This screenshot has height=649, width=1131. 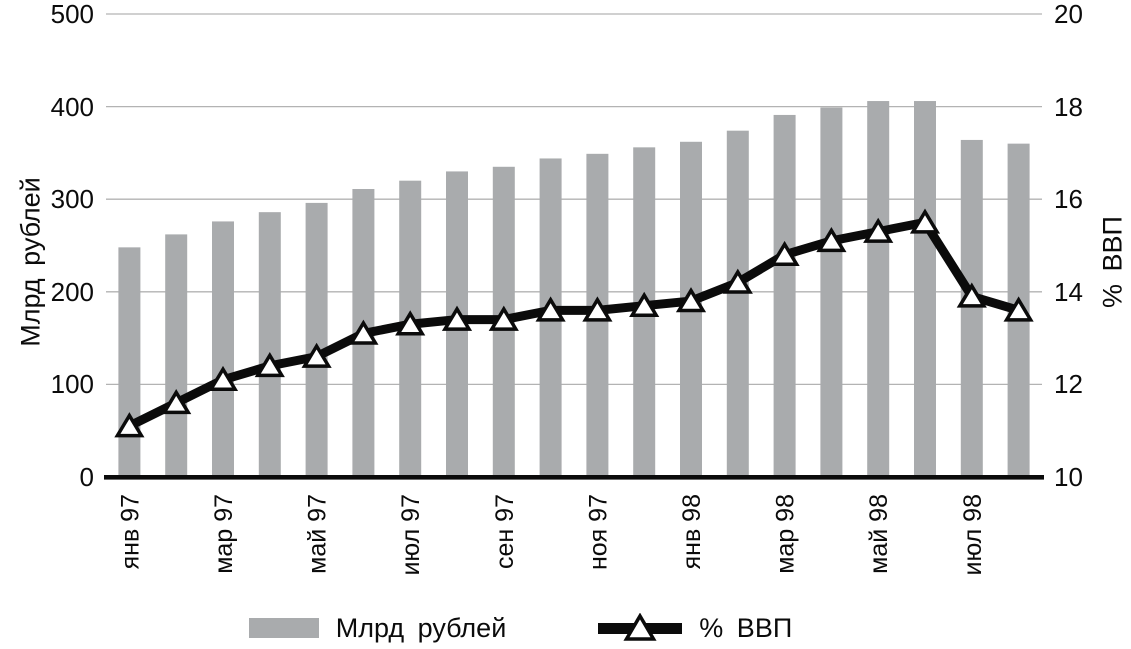 What do you see at coordinates (269, 344) in the screenshot?
I see `bar-апр 97` at bounding box center [269, 344].